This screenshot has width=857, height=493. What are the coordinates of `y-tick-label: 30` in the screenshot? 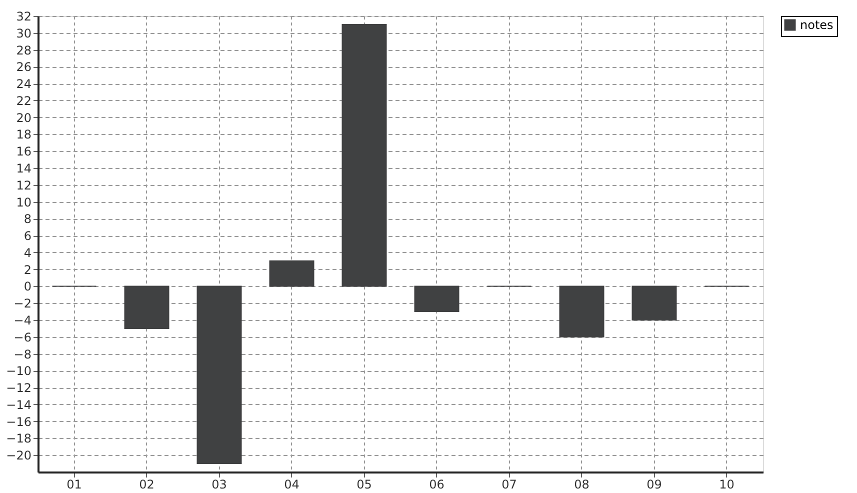 It's located at (24, 33).